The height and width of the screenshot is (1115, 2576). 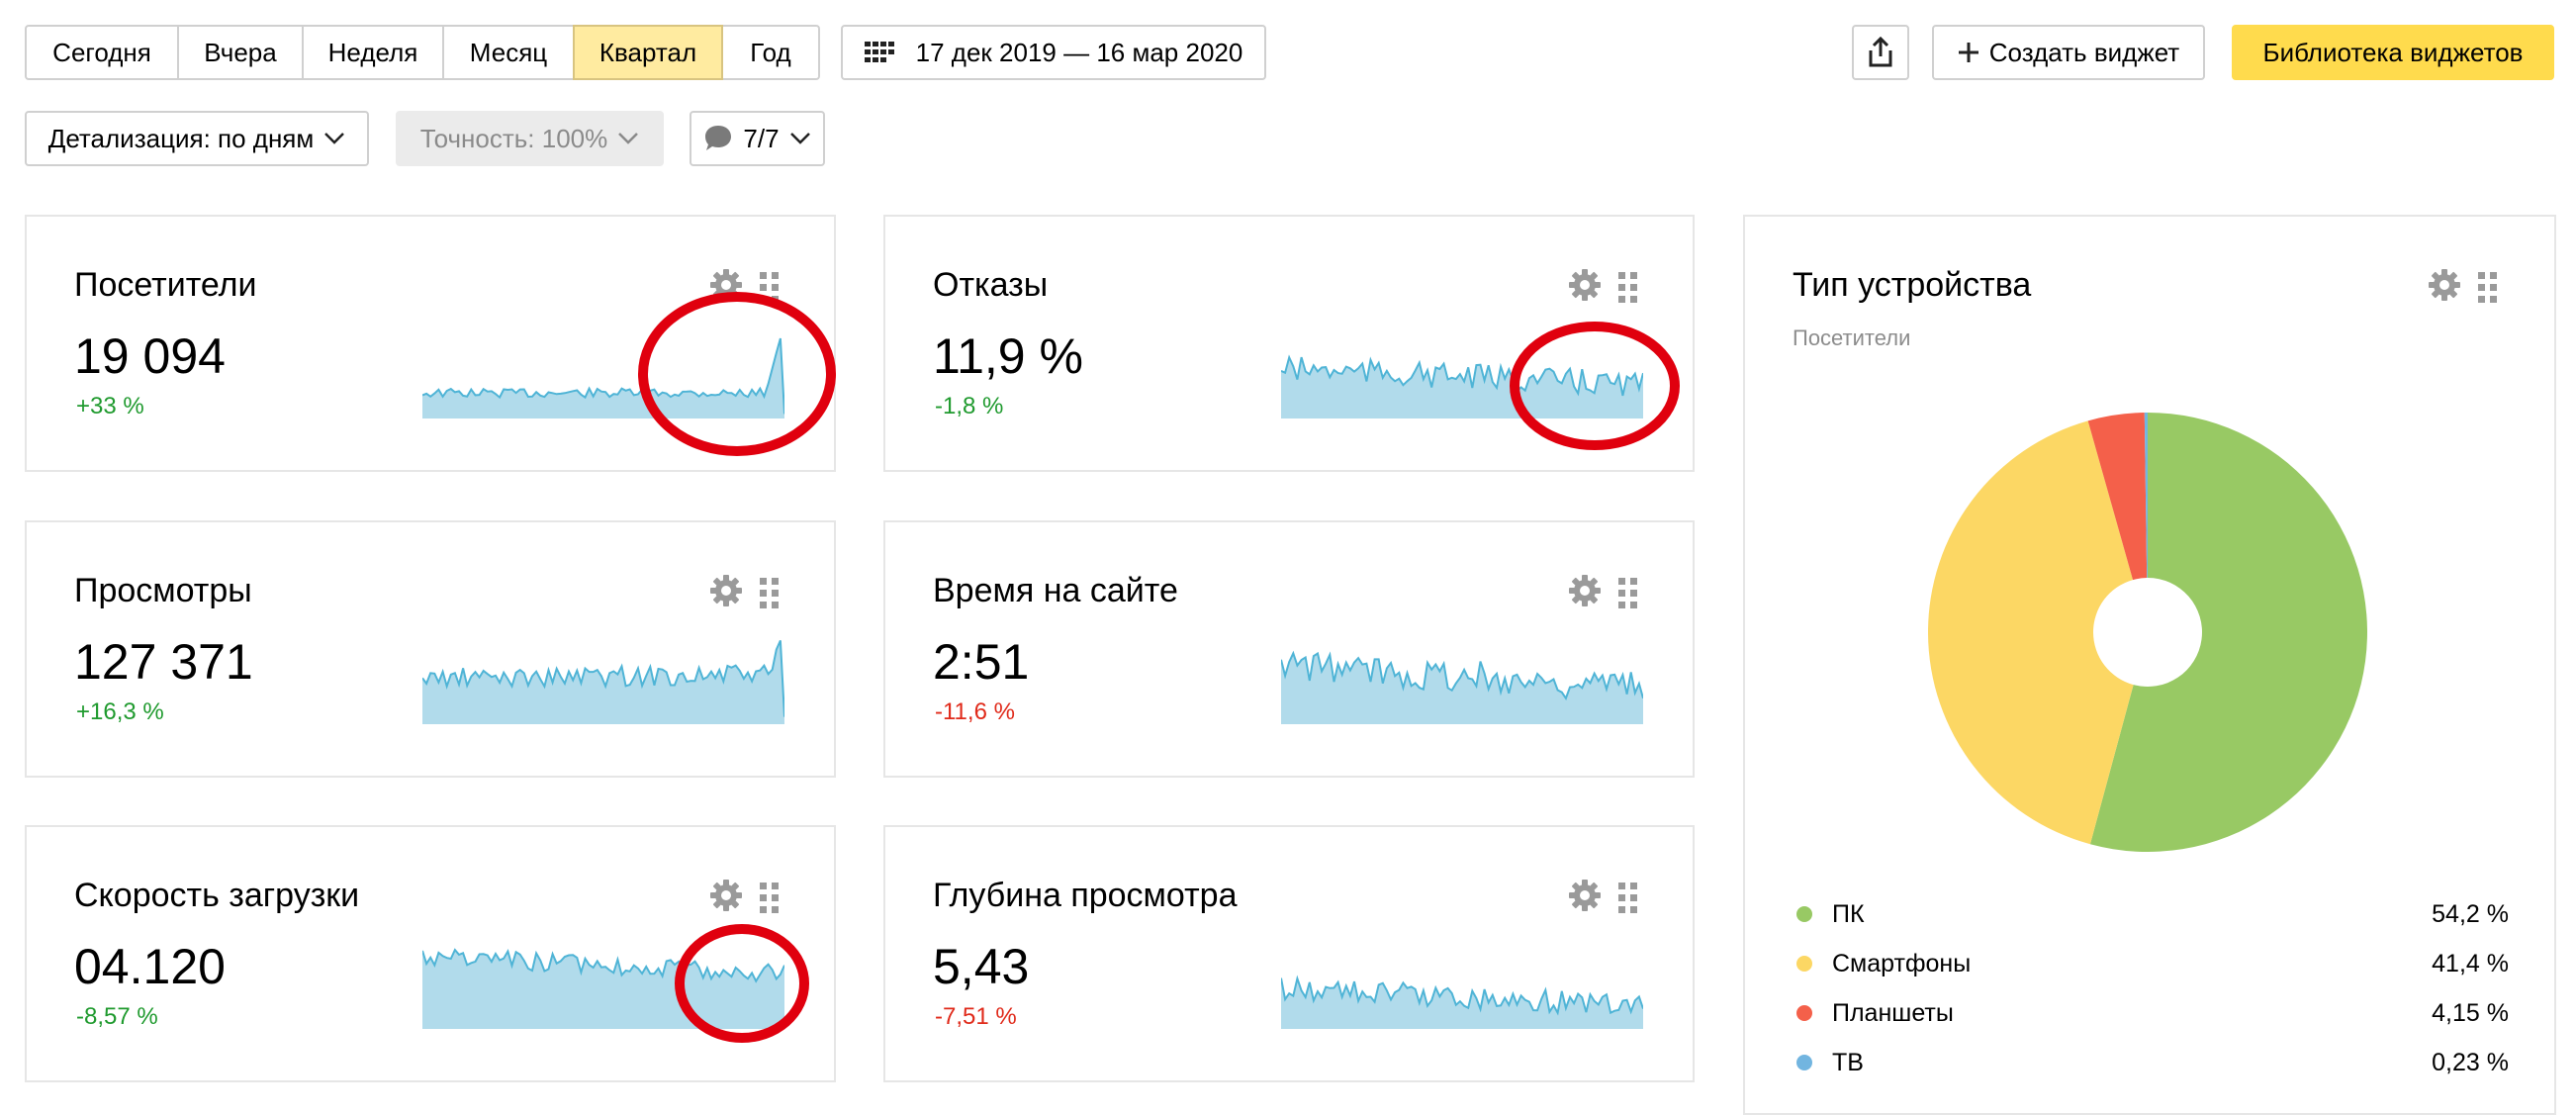 I want to click on widget-pageviews: Просмотры 127 371 +16,3 %, so click(x=431, y=649).